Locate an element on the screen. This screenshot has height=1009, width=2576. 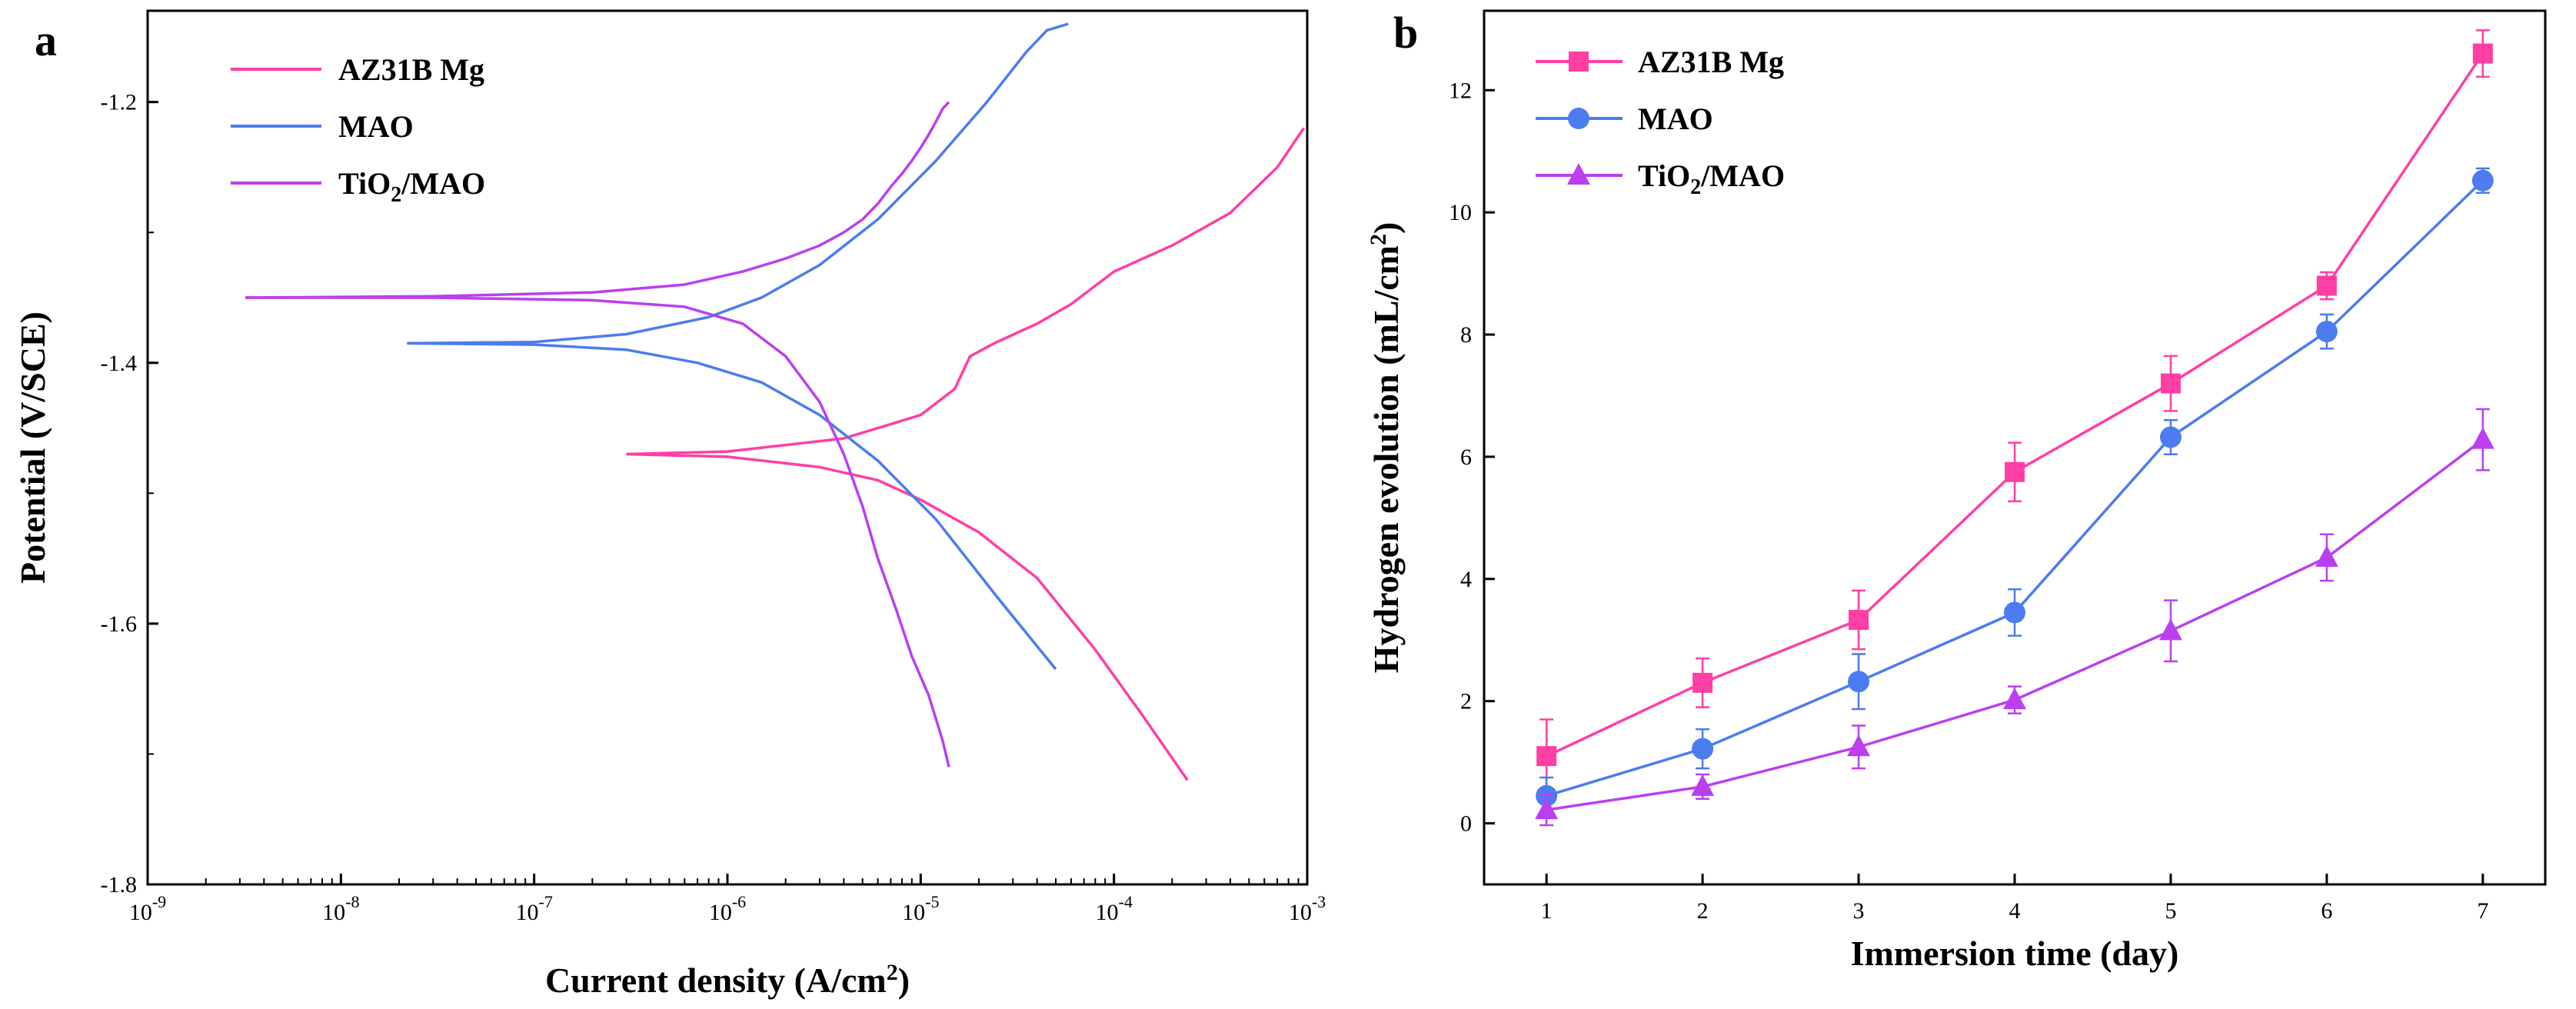
panel-a-x-tick-label: 10⁻⁵ is located at coordinates (921, 908).